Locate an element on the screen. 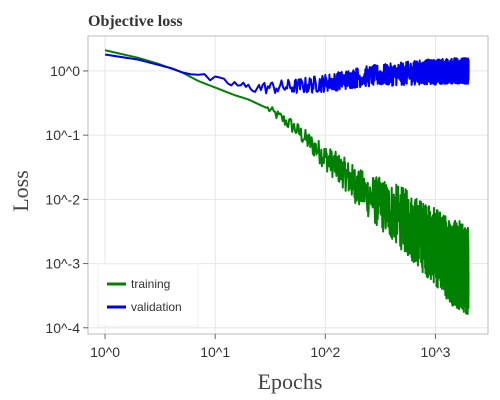 This screenshot has height=400, width=500. legend: training validation is located at coordinates (148, 295).